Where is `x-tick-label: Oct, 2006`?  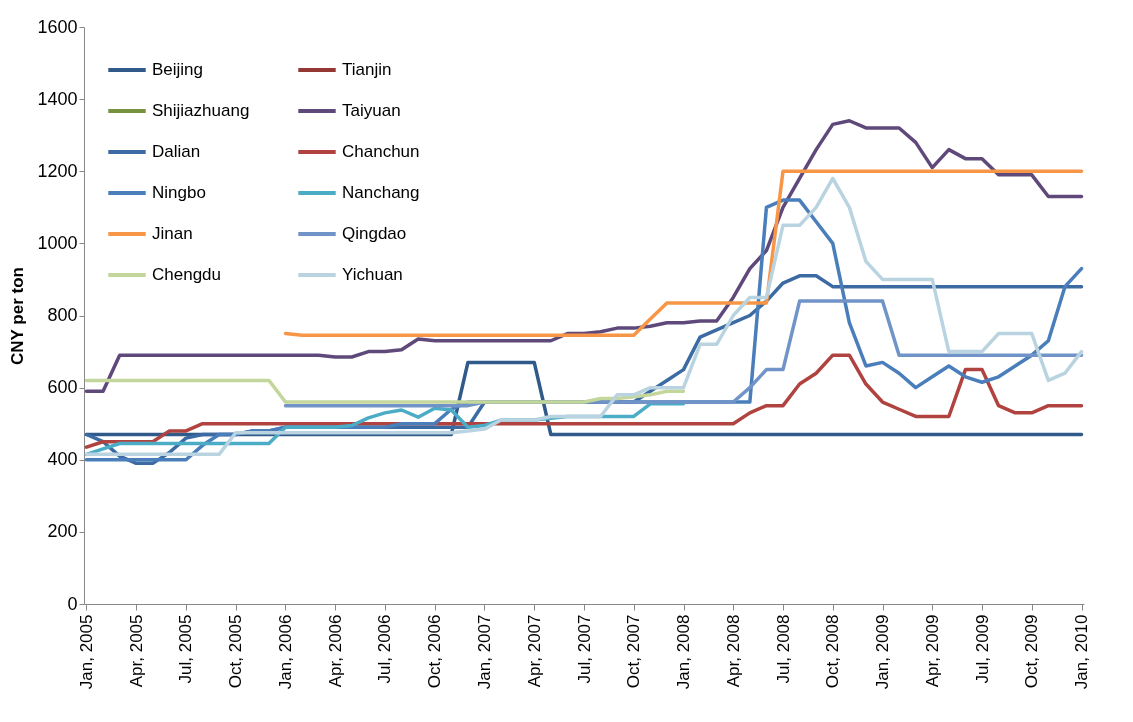
x-tick-label: Oct, 2006 is located at coordinates (435, 651).